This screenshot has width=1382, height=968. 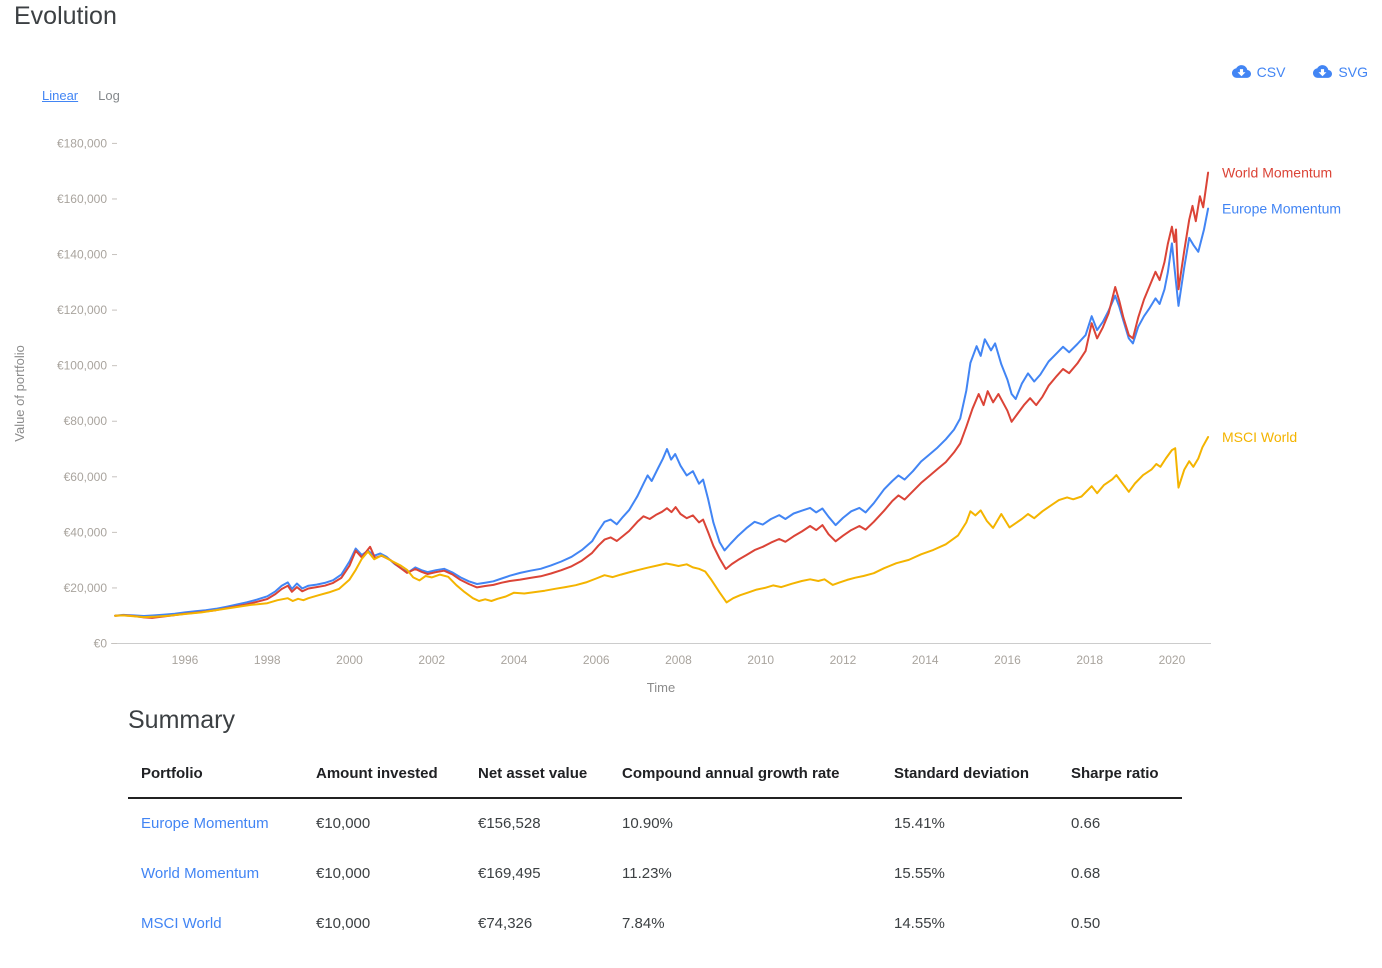 I want to click on col-header-net-asset-value: Net asset value, so click(x=533, y=773).